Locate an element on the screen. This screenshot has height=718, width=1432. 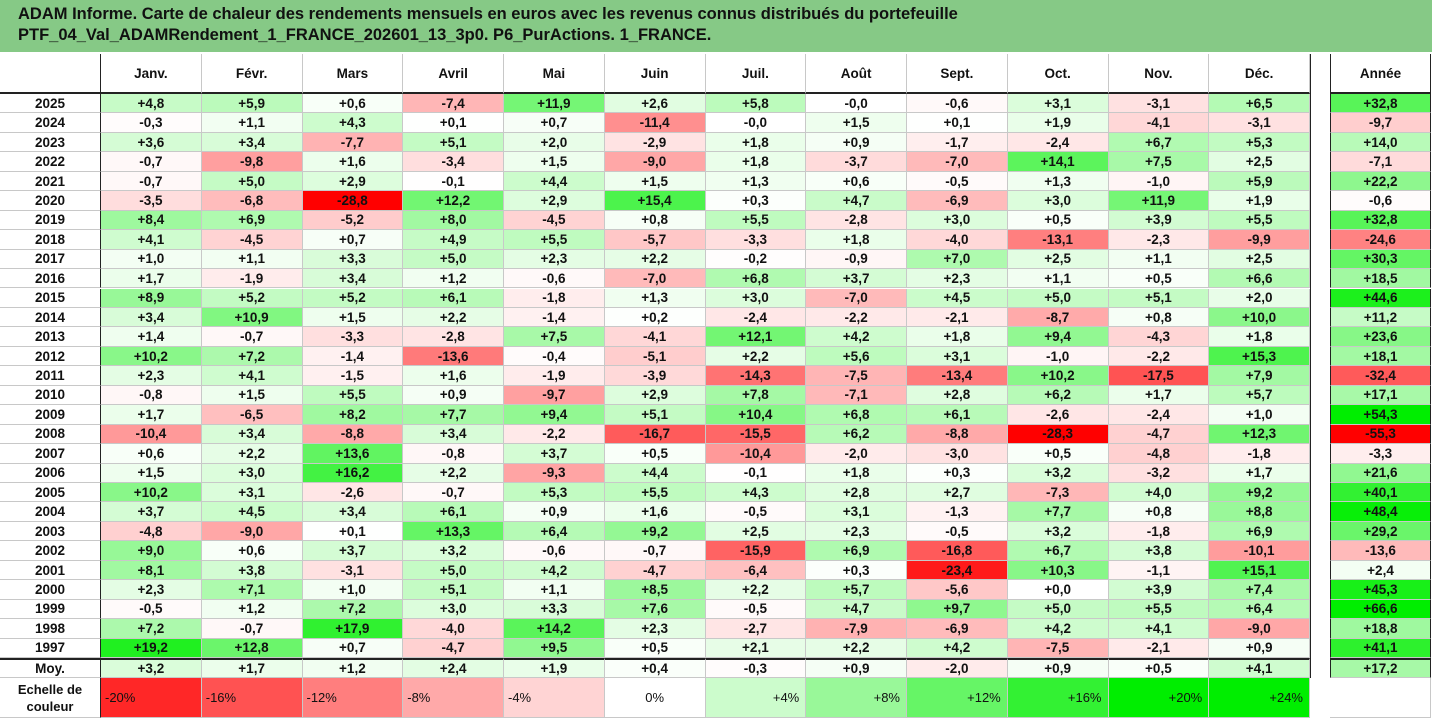
heat-cell: +6,2 is located at coordinates (856, 434).